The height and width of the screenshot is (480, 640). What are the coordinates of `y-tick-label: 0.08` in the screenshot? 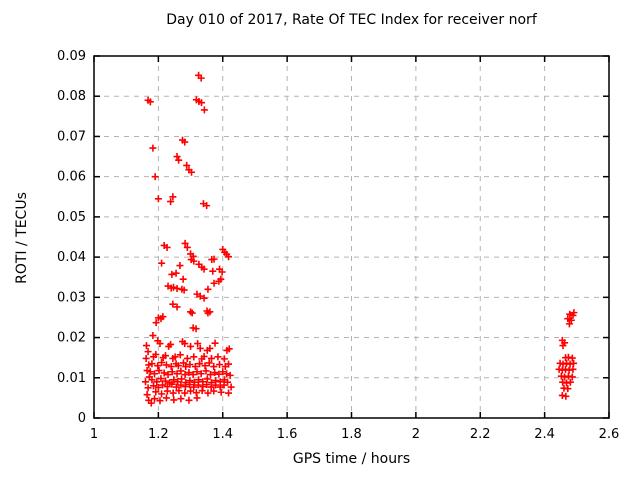 It's located at (71, 96).